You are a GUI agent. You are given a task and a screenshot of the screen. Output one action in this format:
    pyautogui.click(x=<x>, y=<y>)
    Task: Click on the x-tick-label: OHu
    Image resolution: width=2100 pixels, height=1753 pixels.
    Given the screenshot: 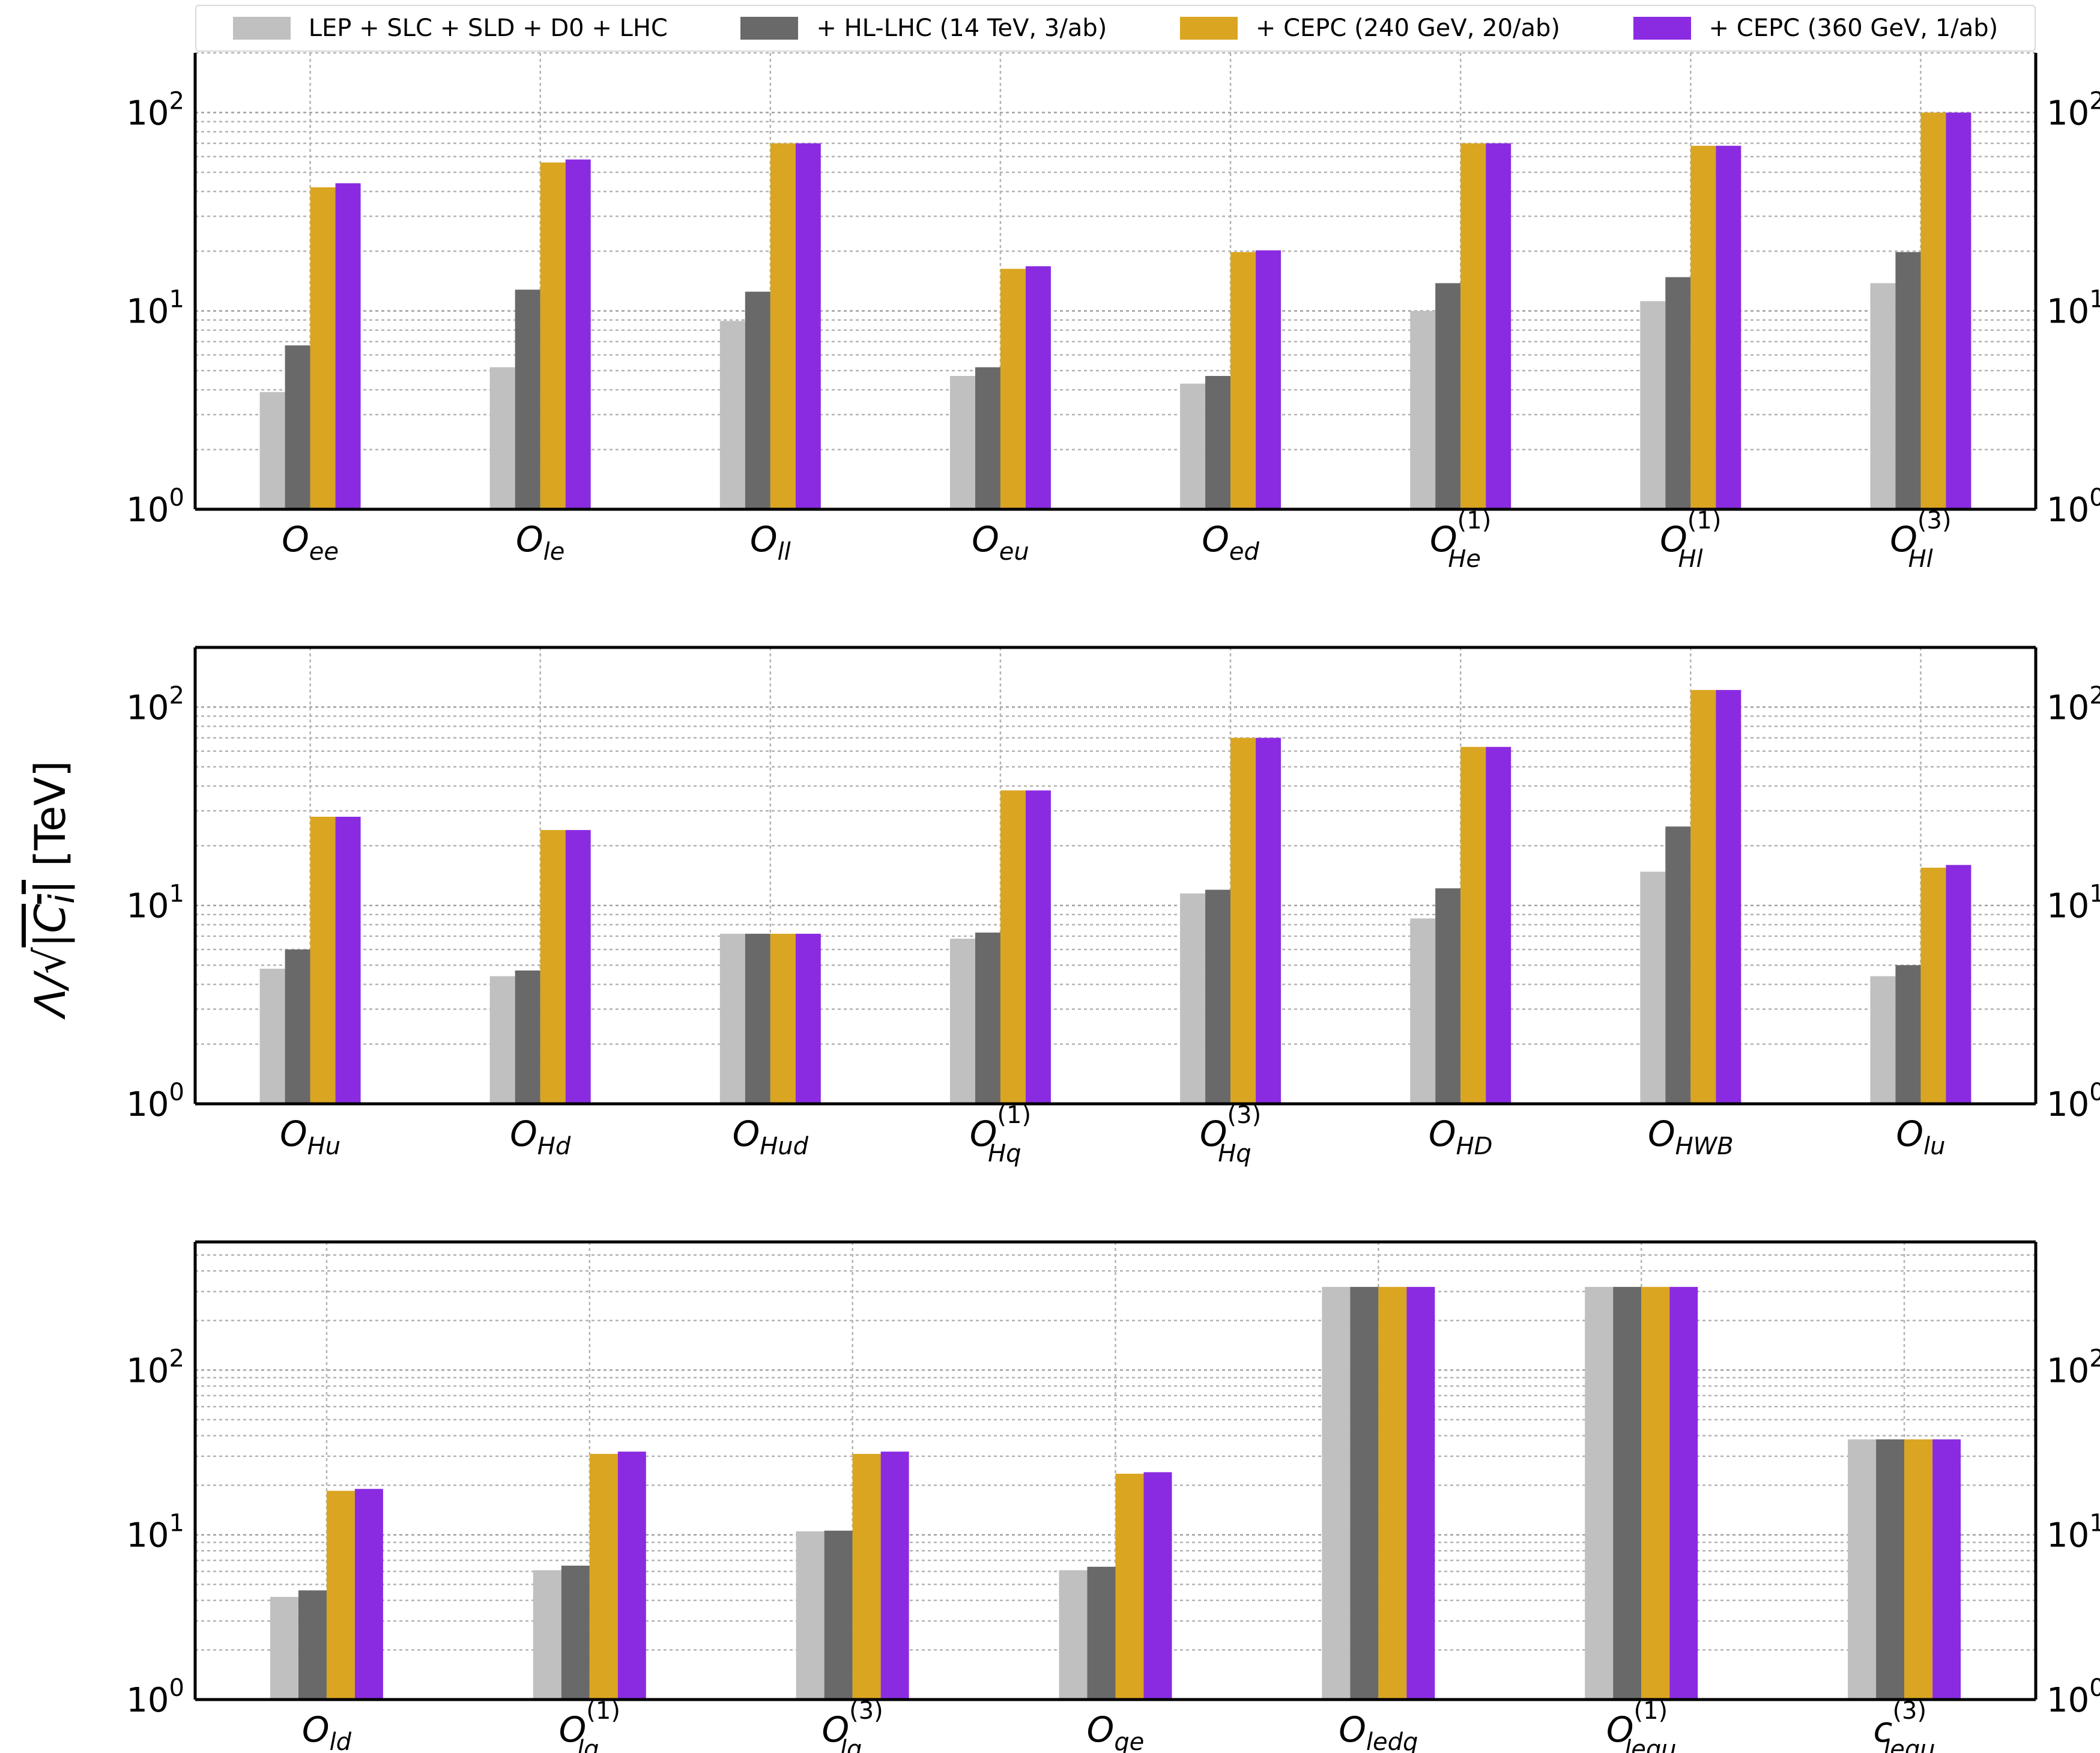 What is the action you would take?
    pyautogui.click(x=310, y=1136)
    